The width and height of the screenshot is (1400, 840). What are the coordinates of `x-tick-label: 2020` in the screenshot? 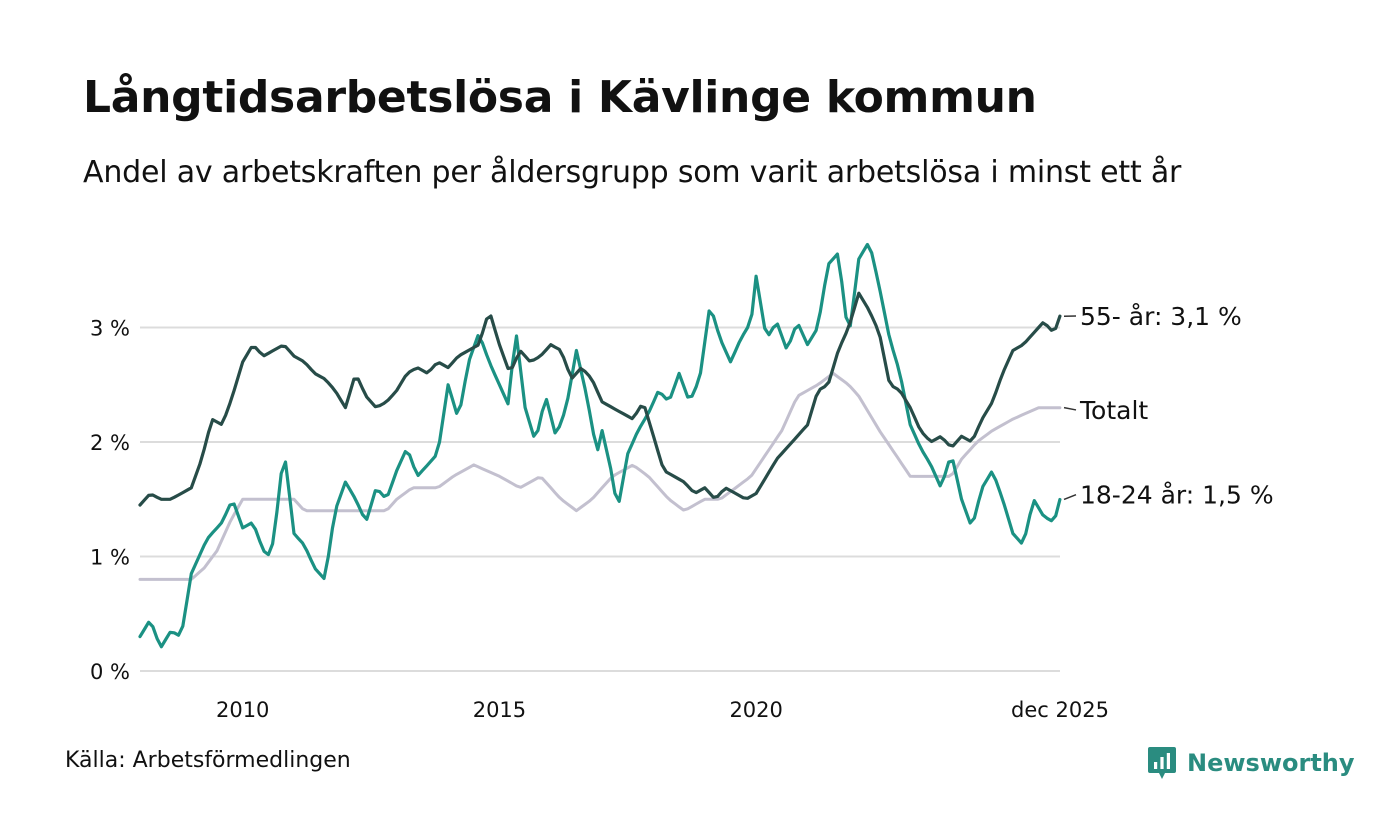 It's located at (755, 710).